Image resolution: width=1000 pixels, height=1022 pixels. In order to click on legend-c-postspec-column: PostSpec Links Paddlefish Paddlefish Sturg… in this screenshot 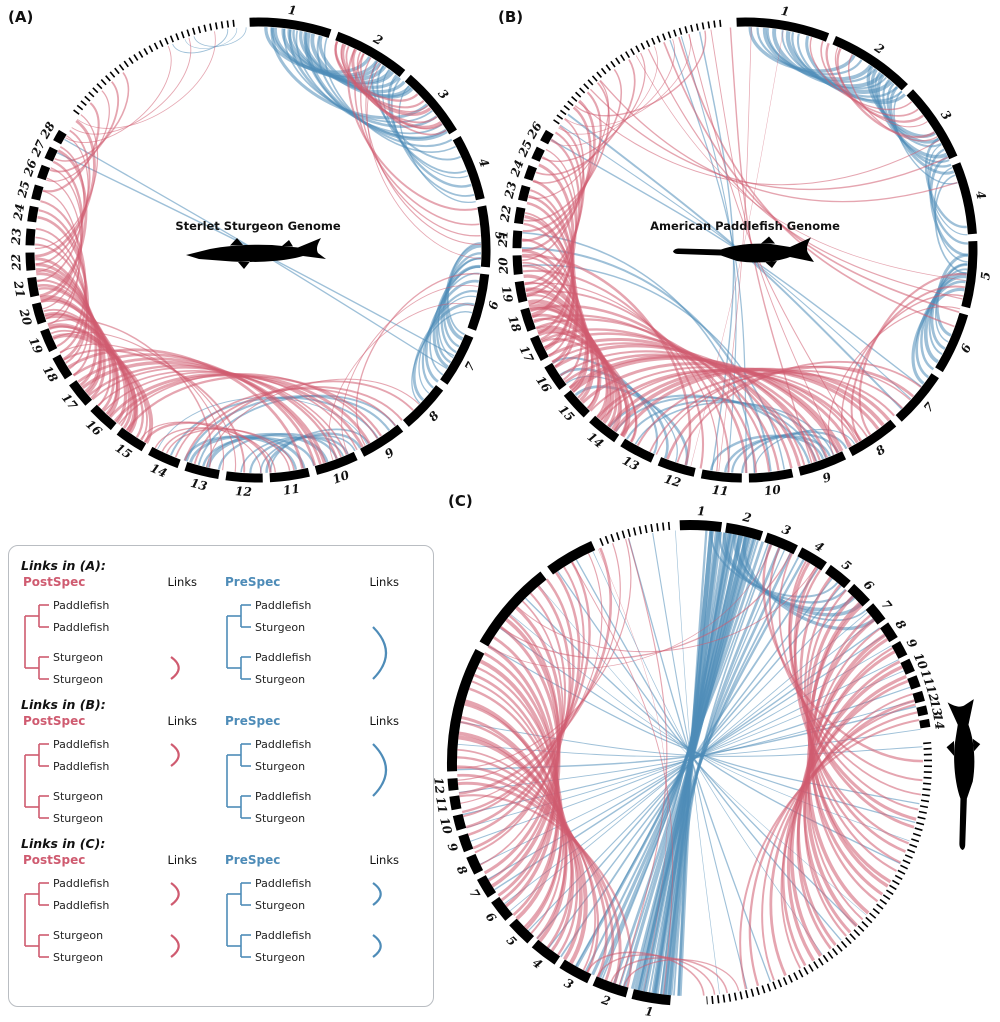, I will do `click(122, 912)`.